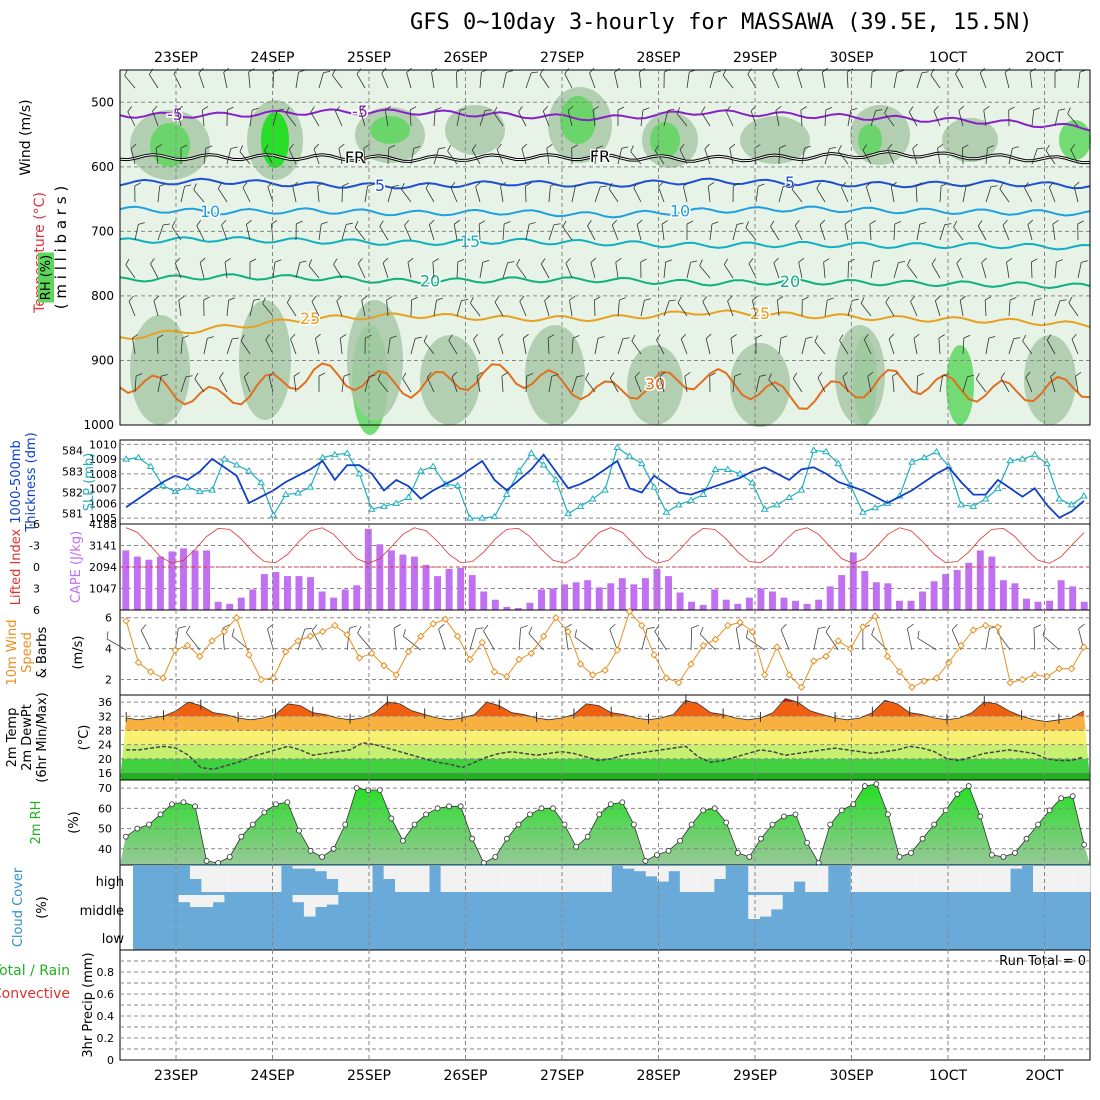  I want to click on thickness-tick: 583, so click(72, 472).